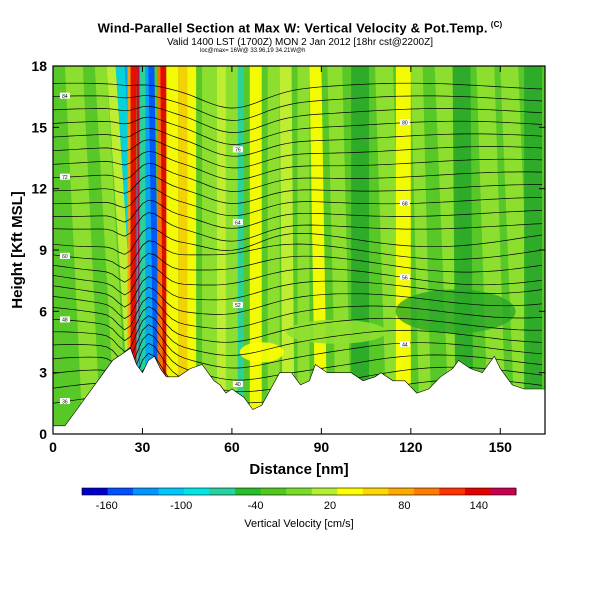  I want to click on contour-label-text: 48, so click(65, 321).